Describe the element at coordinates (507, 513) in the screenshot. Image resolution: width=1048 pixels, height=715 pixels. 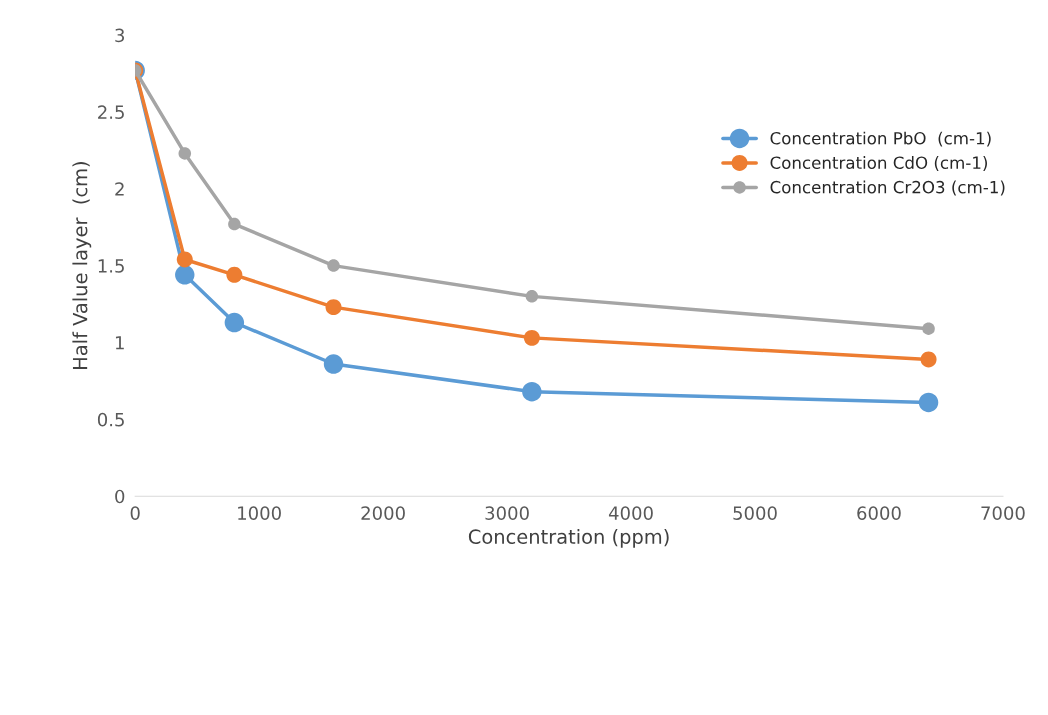
I see `x-tick-label: 3000` at that location.